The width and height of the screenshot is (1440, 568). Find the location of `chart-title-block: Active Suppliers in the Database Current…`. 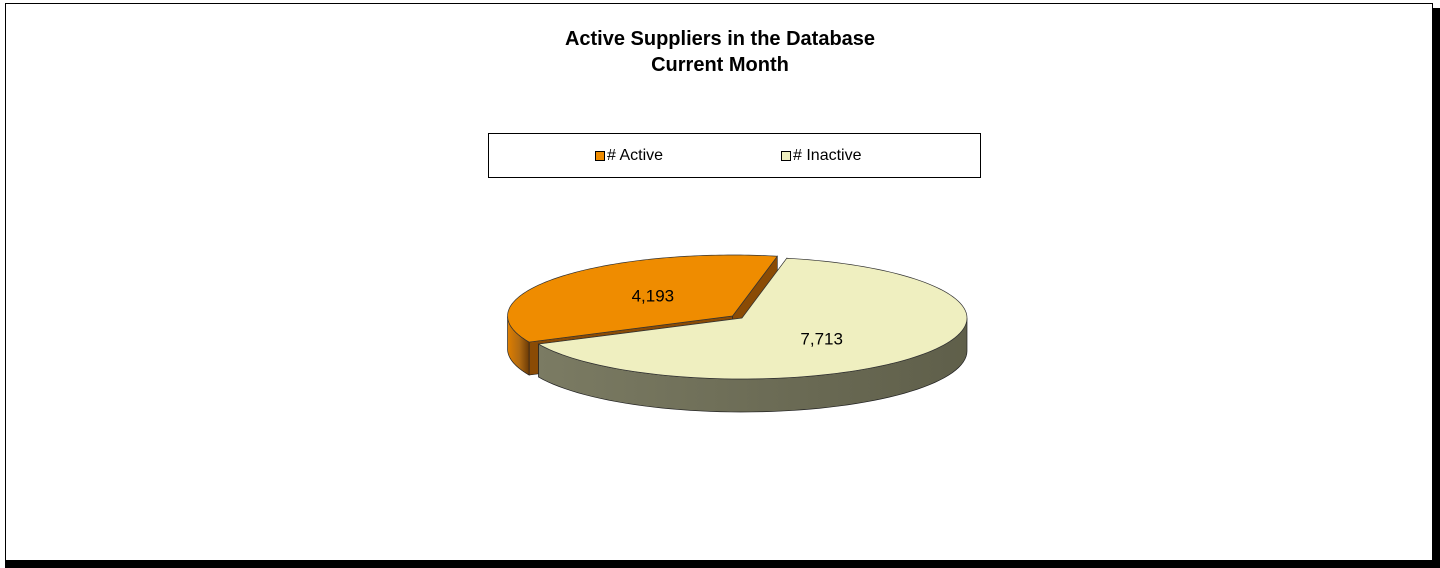

chart-title-block: Active Suppliers in the Database Current… is located at coordinates (720, 52).